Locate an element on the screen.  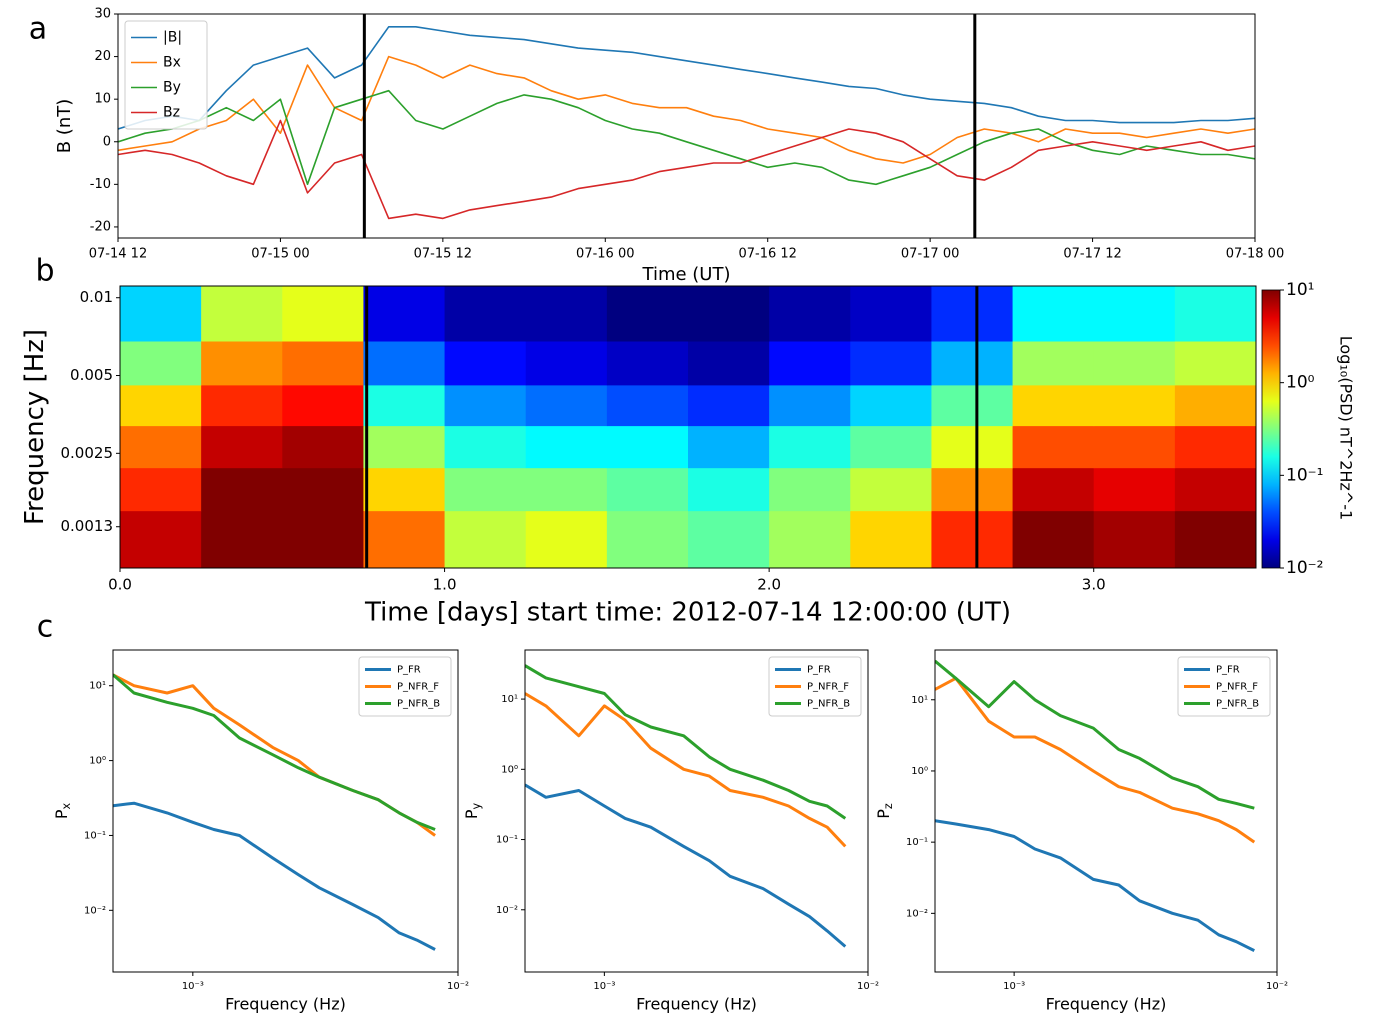
y-tick-label: 0 is located at coordinates (107, 141).